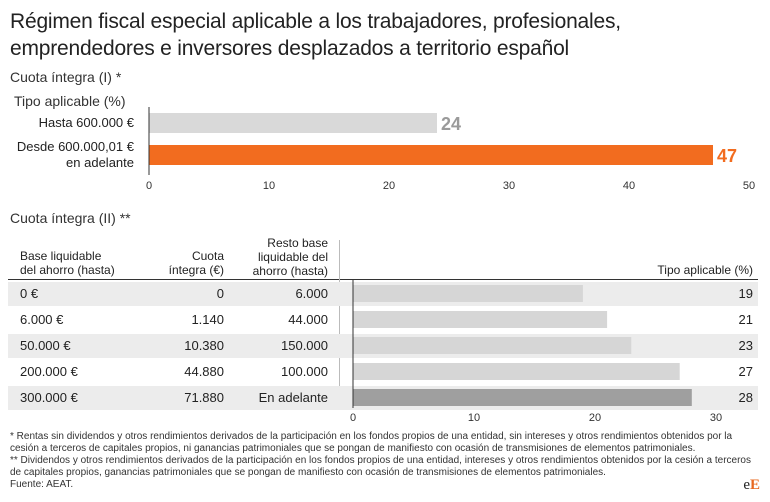 The image size is (770, 502). What do you see at coordinates (745, 293) in the screenshot?
I see `cell-tipo: 19` at bounding box center [745, 293].